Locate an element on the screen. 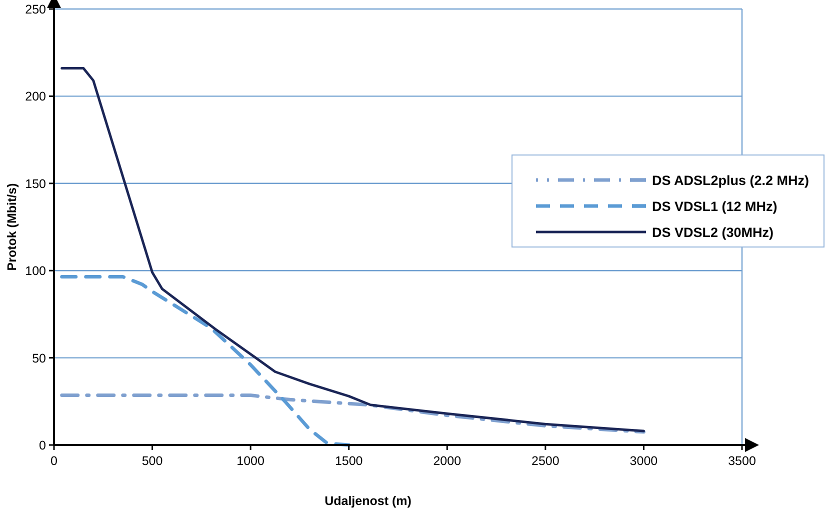 The width and height of the screenshot is (832, 513). y-tick-label: 50 is located at coordinates (39, 358).